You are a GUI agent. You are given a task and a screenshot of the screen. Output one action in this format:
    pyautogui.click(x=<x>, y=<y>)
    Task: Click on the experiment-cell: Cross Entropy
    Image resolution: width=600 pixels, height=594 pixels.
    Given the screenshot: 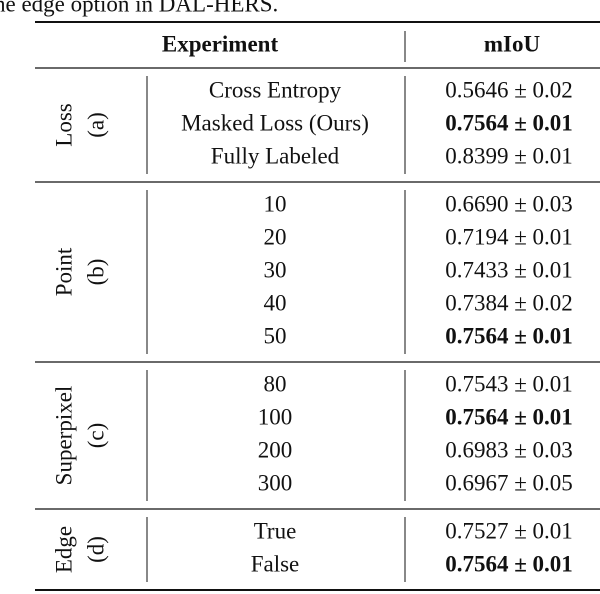 What is the action you would take?
    pyautogui.click(x=275, y=89)
    